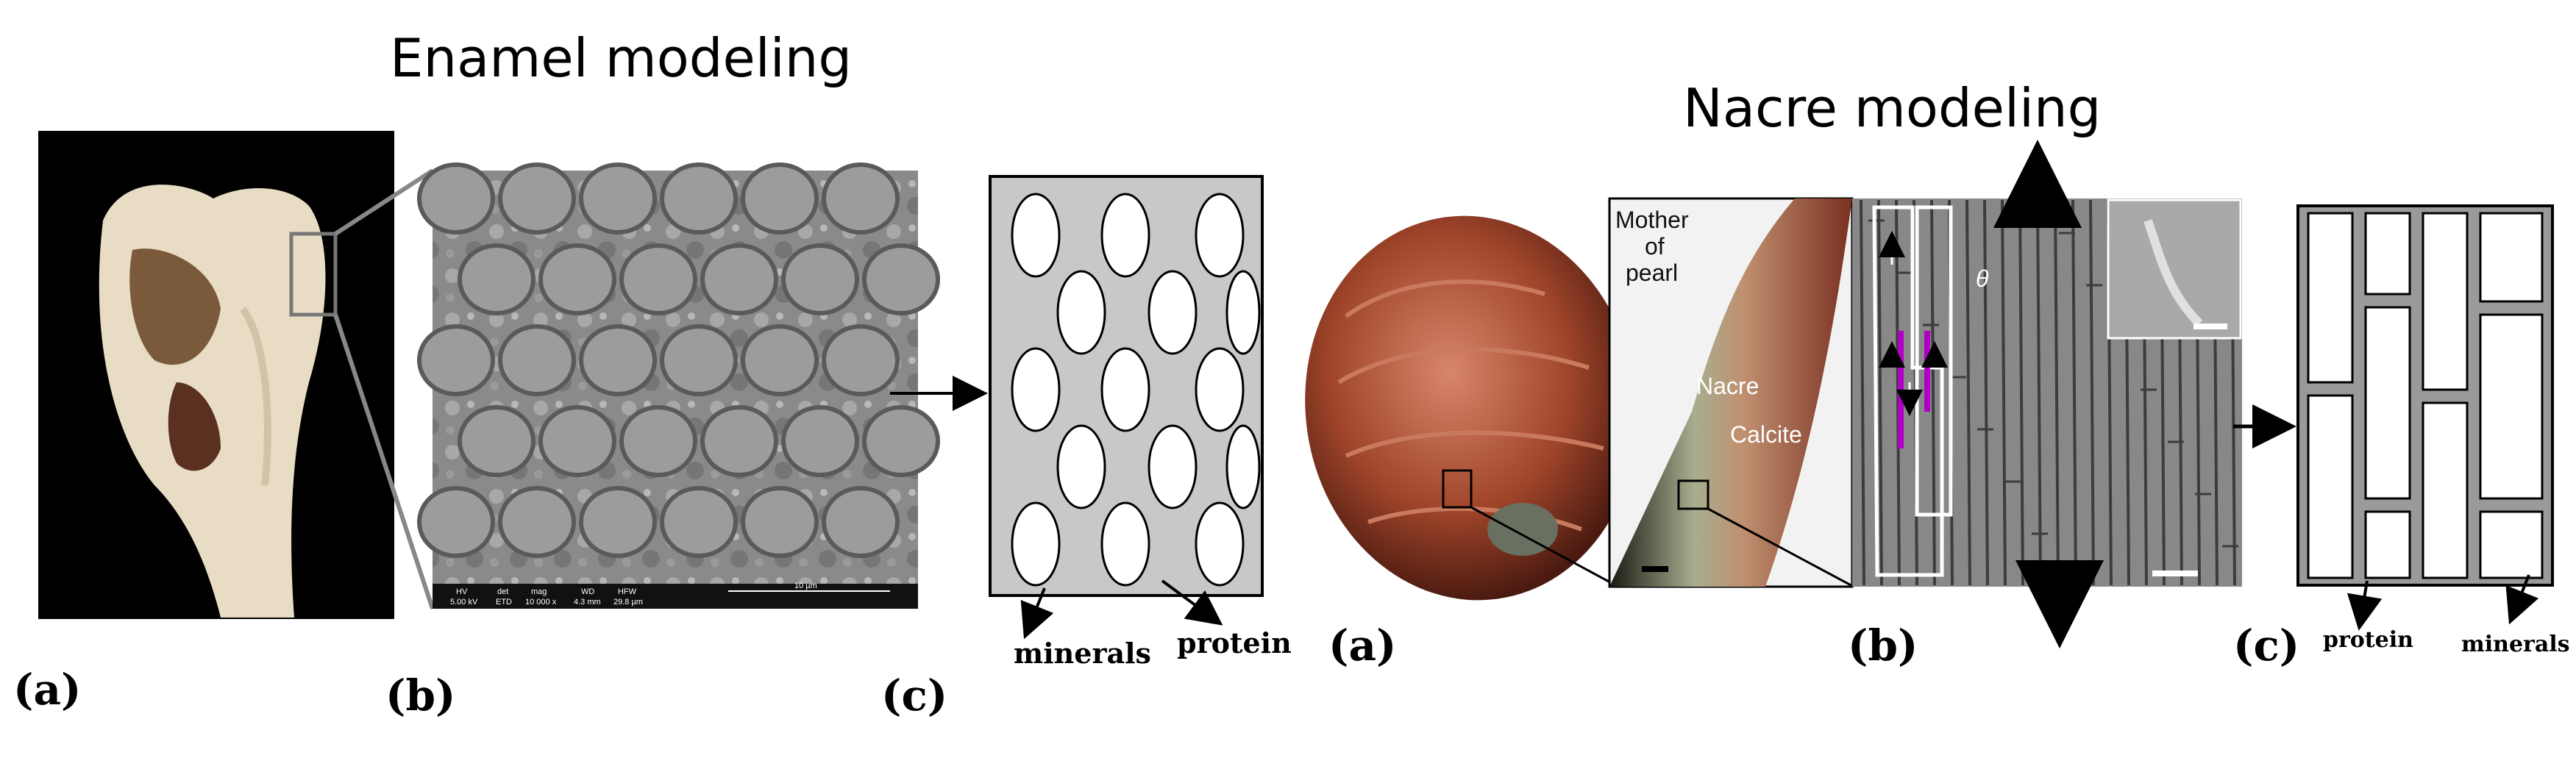  Describe the element at coordinates (216, 375) in the screenshot. I see `tooth-photo` at that location.